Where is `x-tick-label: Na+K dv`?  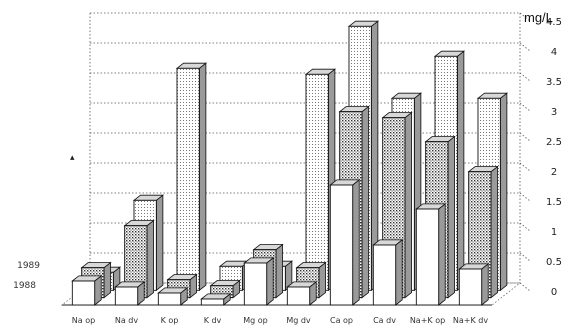
x-tick-label: Na+K dv is located at coordinates (470, 320).